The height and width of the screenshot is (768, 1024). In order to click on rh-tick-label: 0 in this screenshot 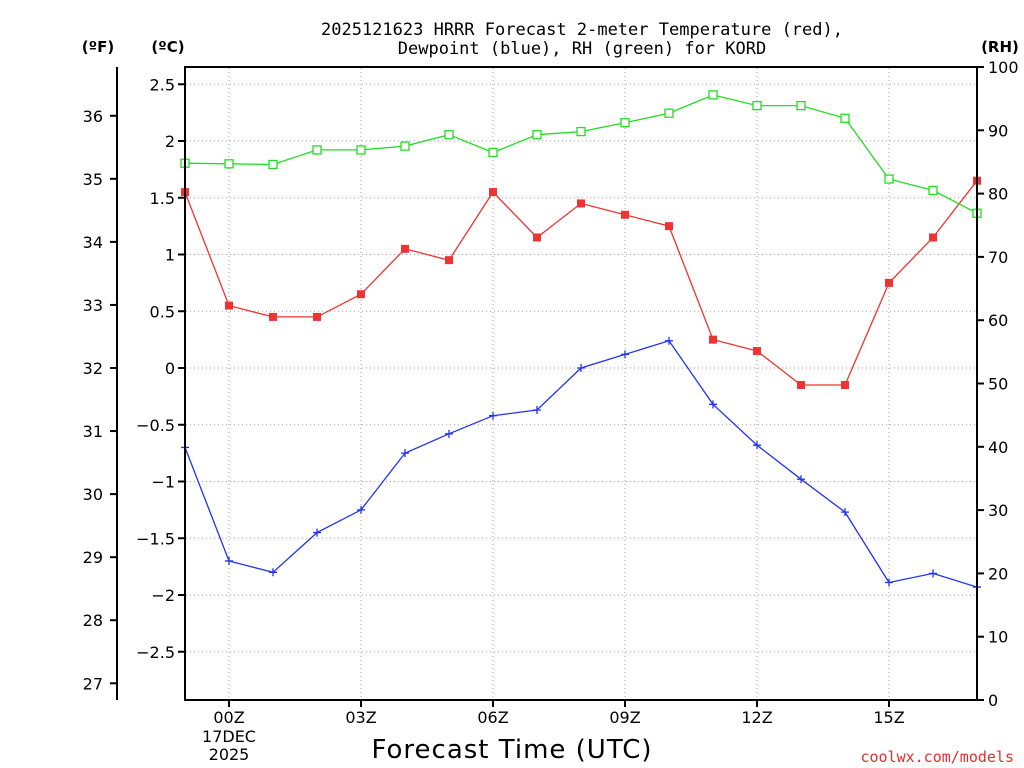, I will do `click(993, 700)`.